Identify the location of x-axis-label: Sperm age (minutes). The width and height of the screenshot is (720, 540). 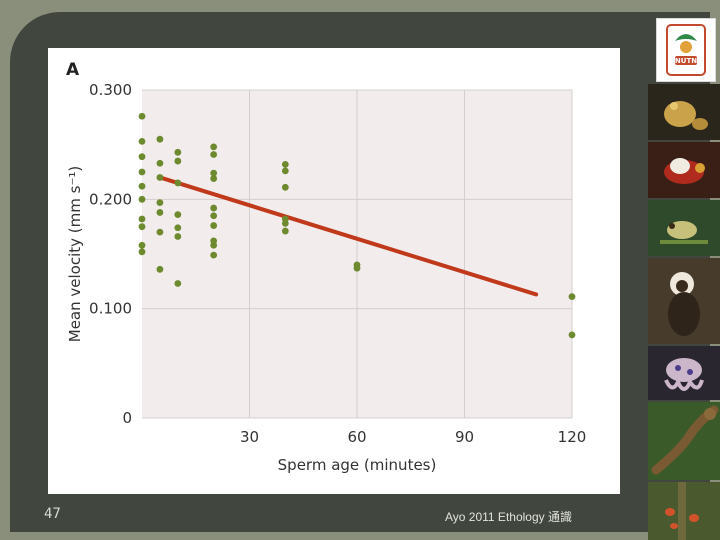
(357, 465).